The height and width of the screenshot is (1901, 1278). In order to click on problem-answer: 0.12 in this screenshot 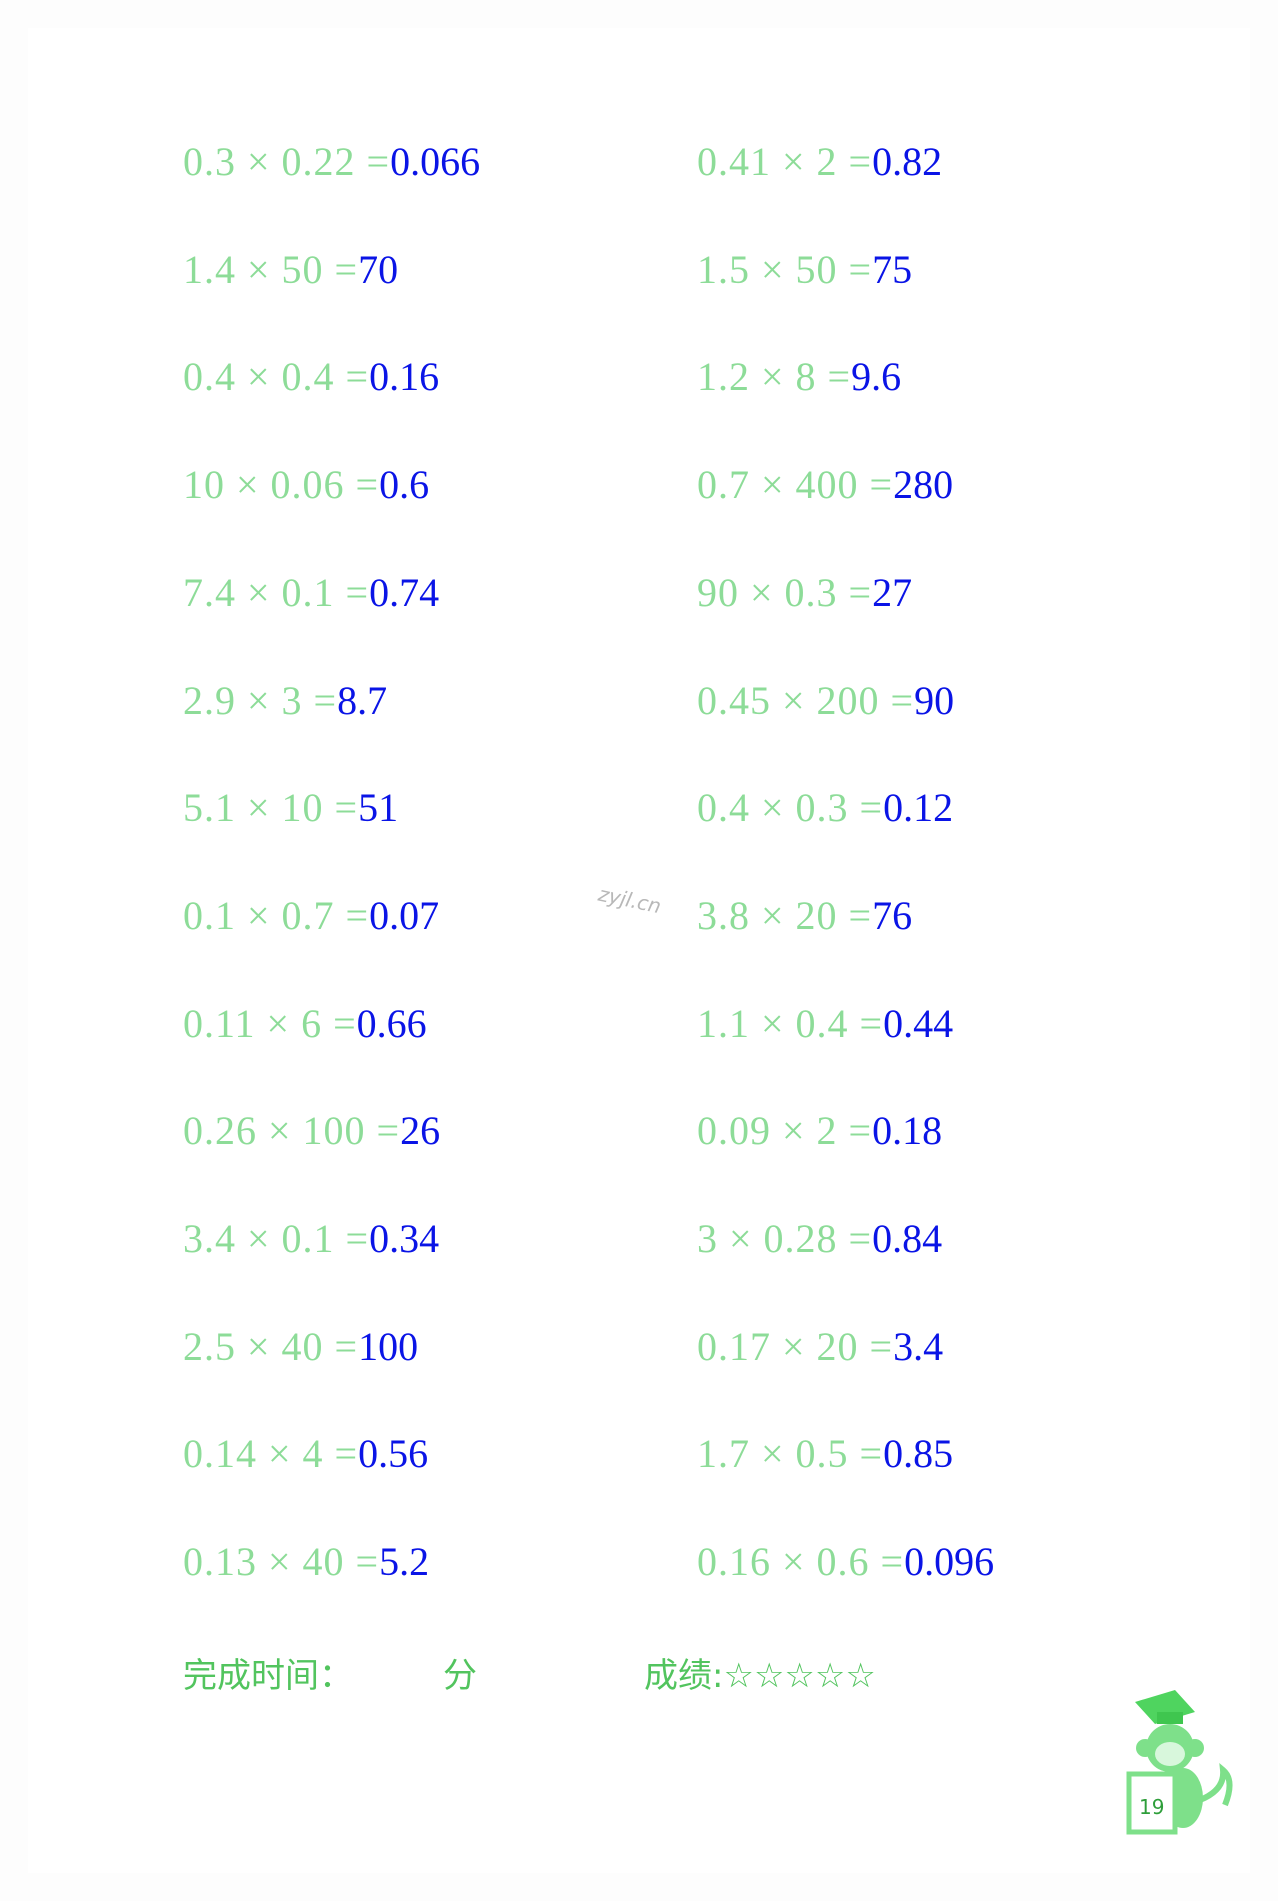, I will do `click(918, 808)`.